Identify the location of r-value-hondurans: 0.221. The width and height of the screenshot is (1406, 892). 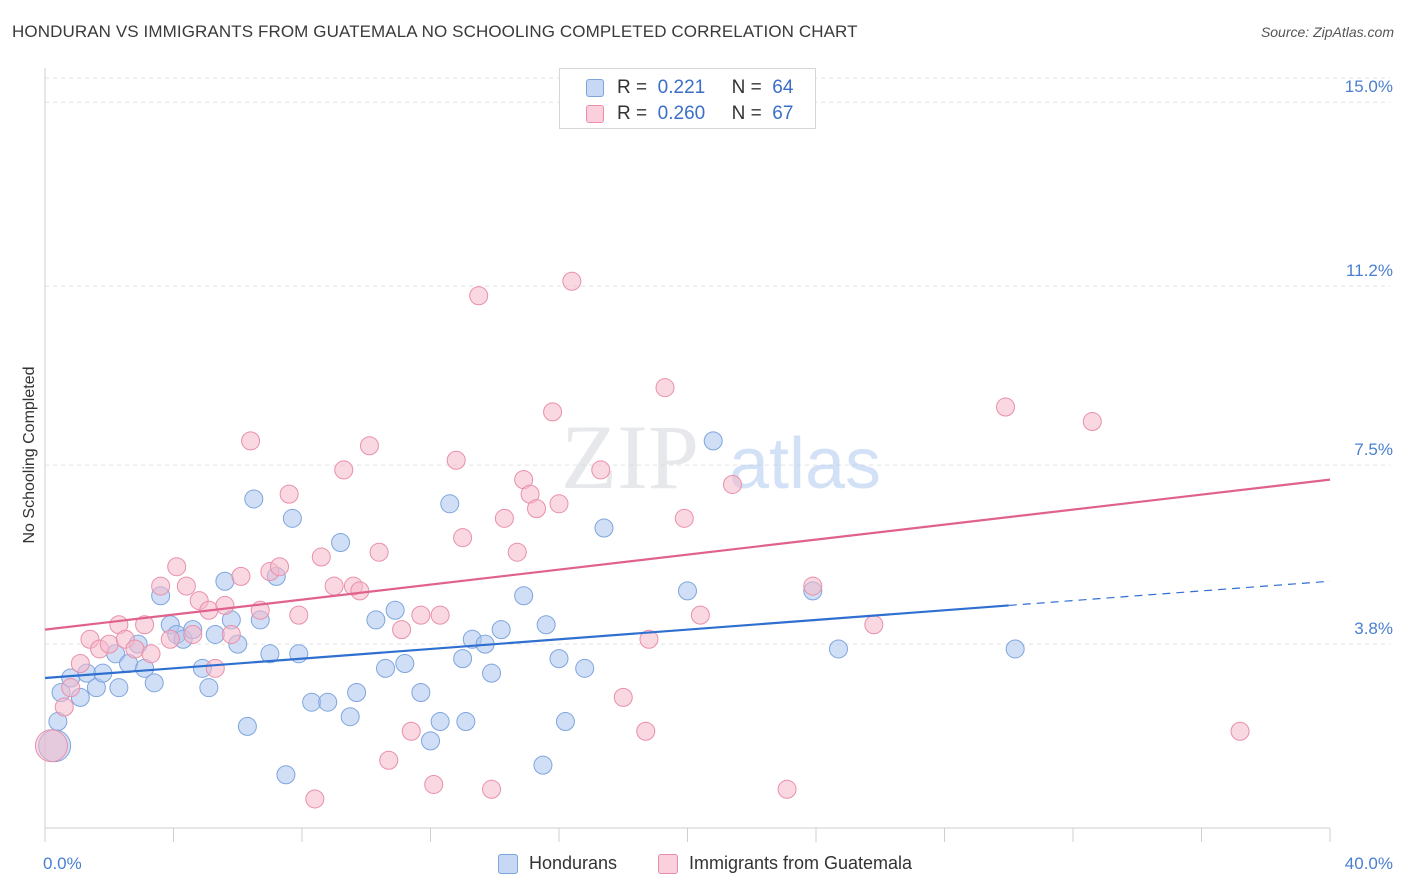
(681, 87).